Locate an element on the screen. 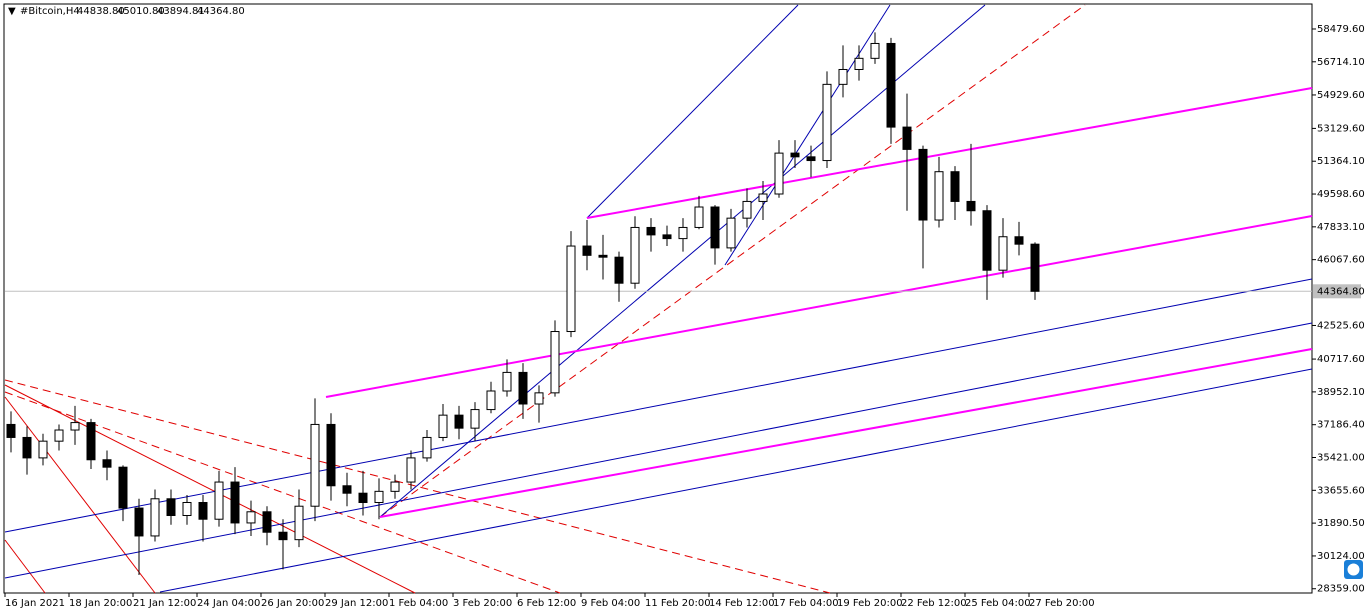  y-tick-label: 49598.60 is located at coordinates (1341, 194).